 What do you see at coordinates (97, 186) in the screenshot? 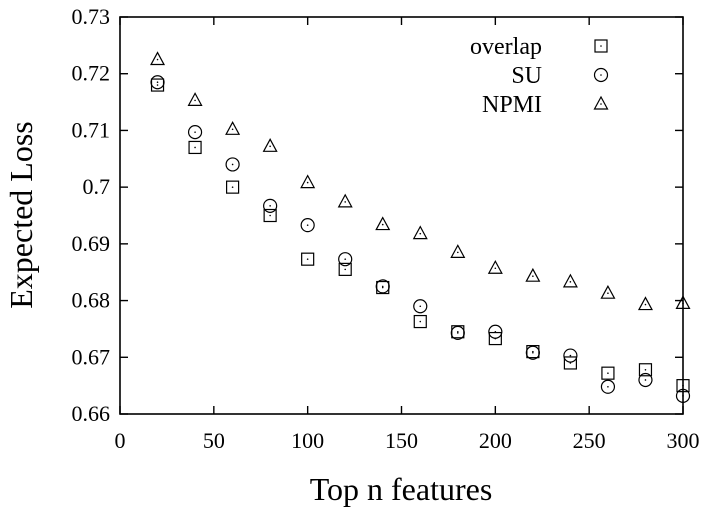
I see `y-tick-label: 0.7` at bounding box center [97, 186].